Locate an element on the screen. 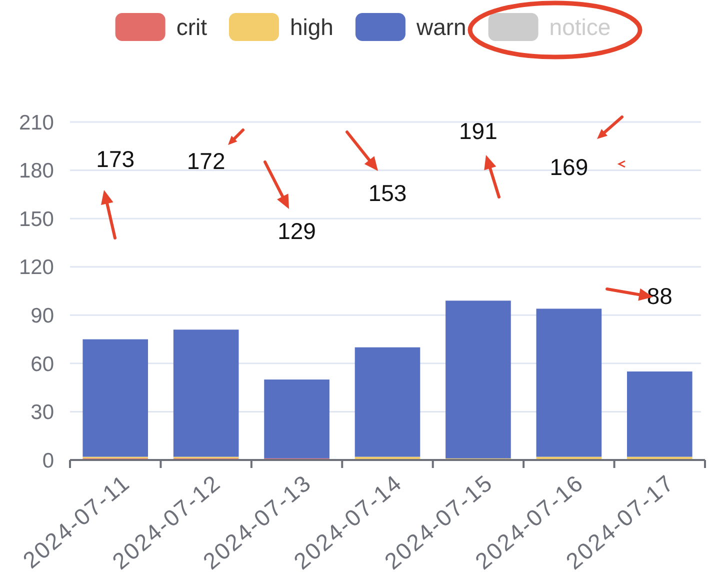 This screenshot has width=714, height=586. y-tick-label: 180 is located at coordinates (36, 171).